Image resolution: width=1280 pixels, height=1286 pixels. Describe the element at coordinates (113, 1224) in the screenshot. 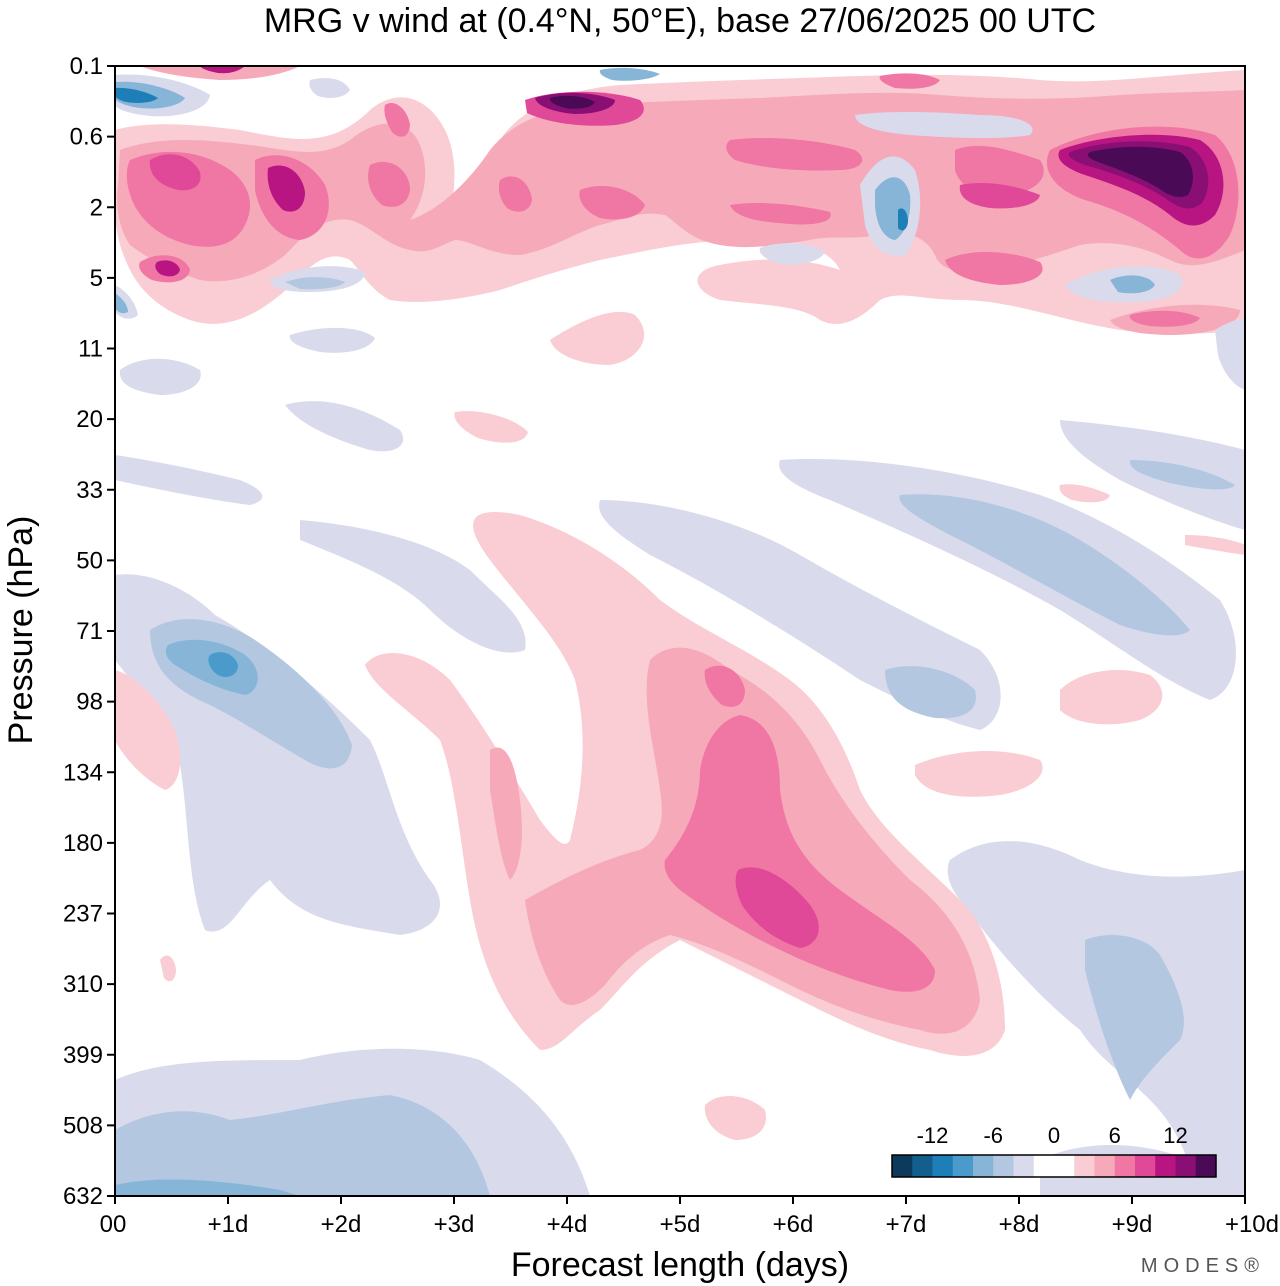

I see `x-tick-label: 00` at that location.